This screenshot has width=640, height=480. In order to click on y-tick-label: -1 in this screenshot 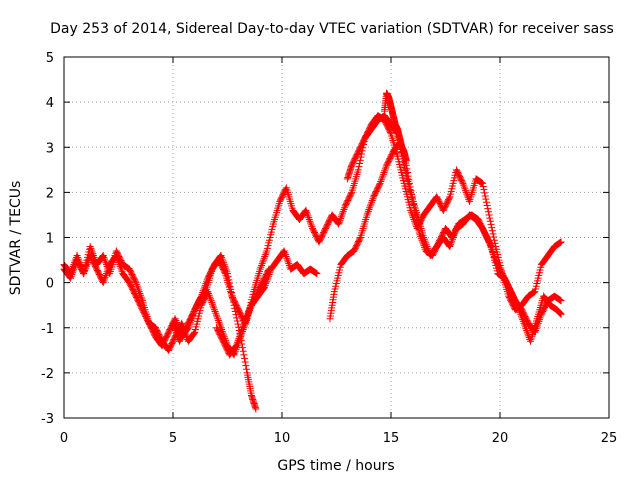, I will do `click(47, 329)`.